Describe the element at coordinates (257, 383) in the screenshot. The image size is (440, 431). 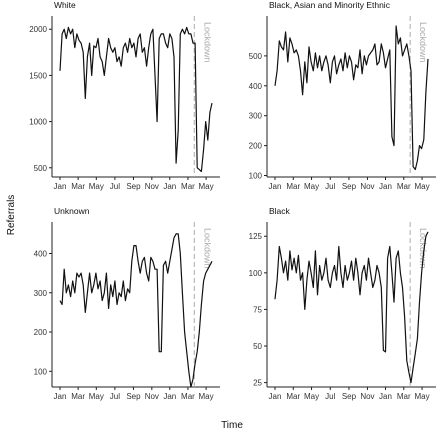
I see `y-tick-label: 25` at that location.